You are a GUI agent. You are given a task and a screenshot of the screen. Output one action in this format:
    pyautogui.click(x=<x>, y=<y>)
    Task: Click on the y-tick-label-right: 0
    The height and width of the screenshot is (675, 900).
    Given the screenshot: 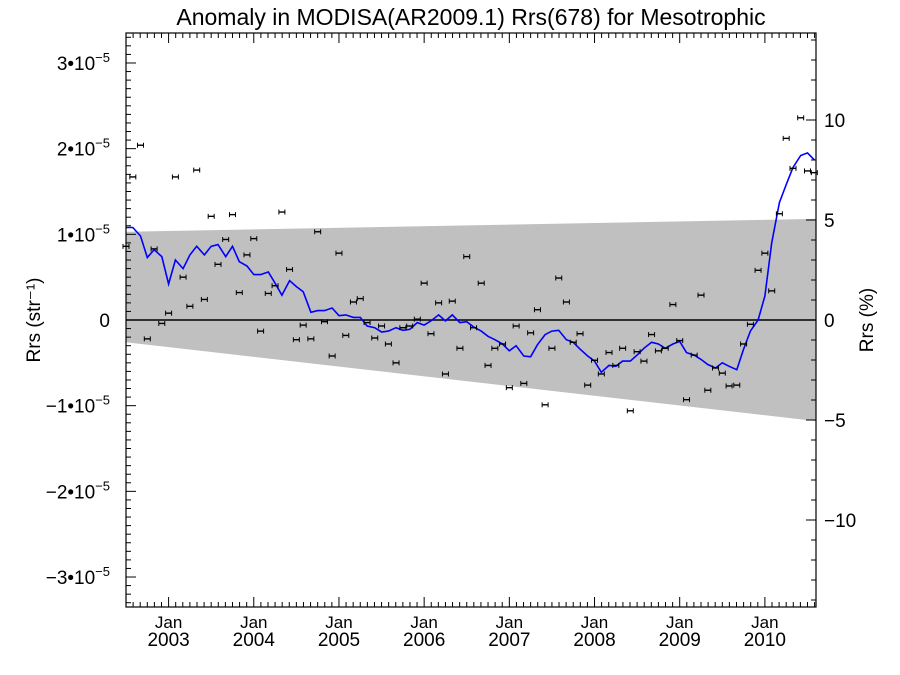 What is the action you would take?
    pyautogui.click(x=829, y=321)
    